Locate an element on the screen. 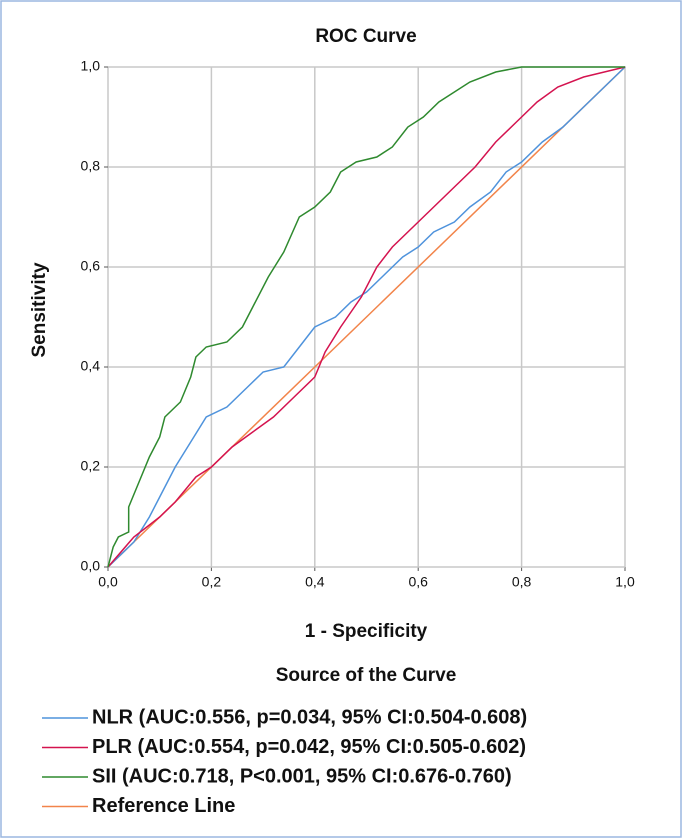 This screenshot has width=682, height=838. x-tick-label: 0,2 is located at coordinates (212, 582).